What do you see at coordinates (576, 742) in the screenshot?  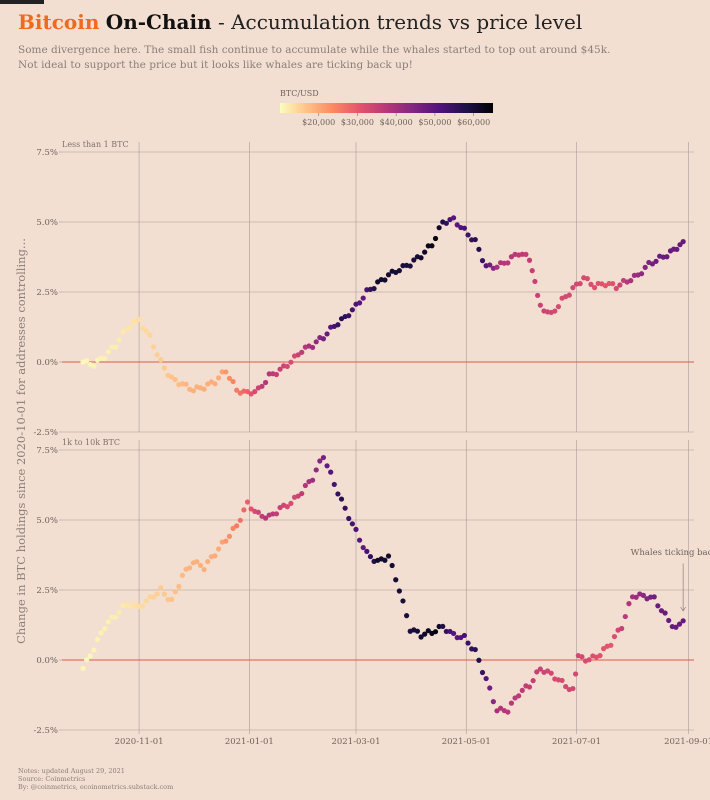 I see `x-tick-label: 2021-07-01` at bounding box center [576, 742].